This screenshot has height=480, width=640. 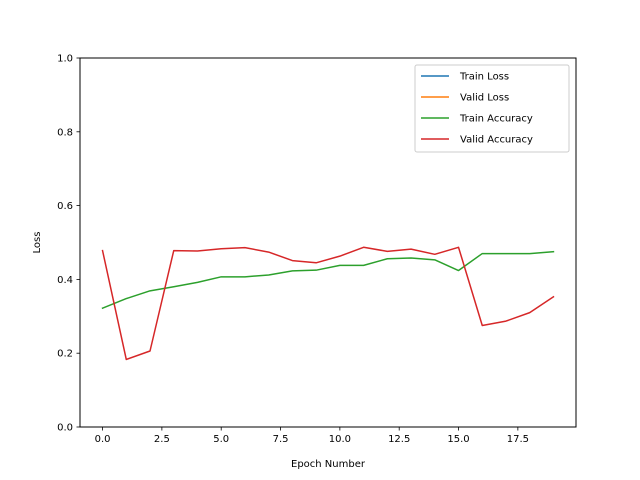 I want to click on x-tick-label: 7.5, so click(x=281, y=439).